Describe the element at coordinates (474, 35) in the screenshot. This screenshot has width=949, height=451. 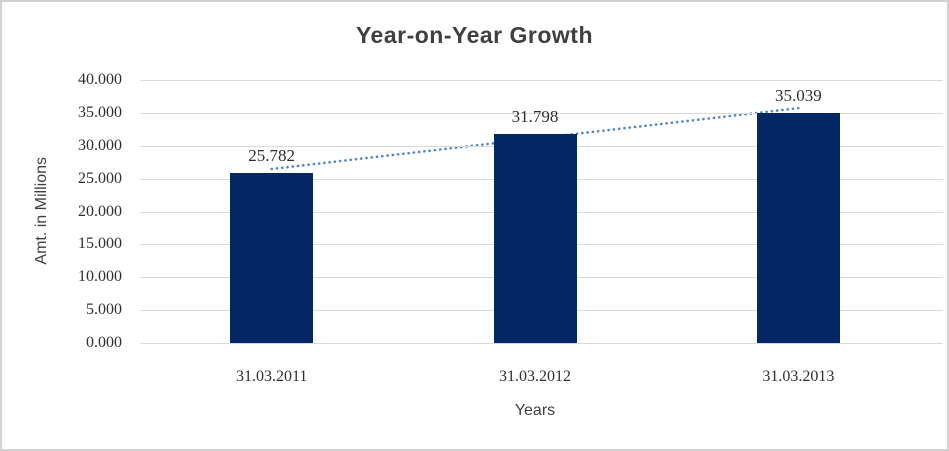
I see `chart-title: Year-on-Year Growth` at that location.